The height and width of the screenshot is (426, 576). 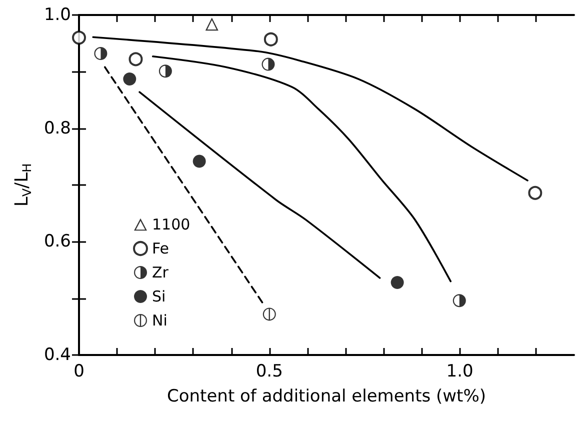 What do you see at coordinates (57, 15) in the screenshot?
I see `y-tick-label: 1.0` at bounding box center [57, 15].